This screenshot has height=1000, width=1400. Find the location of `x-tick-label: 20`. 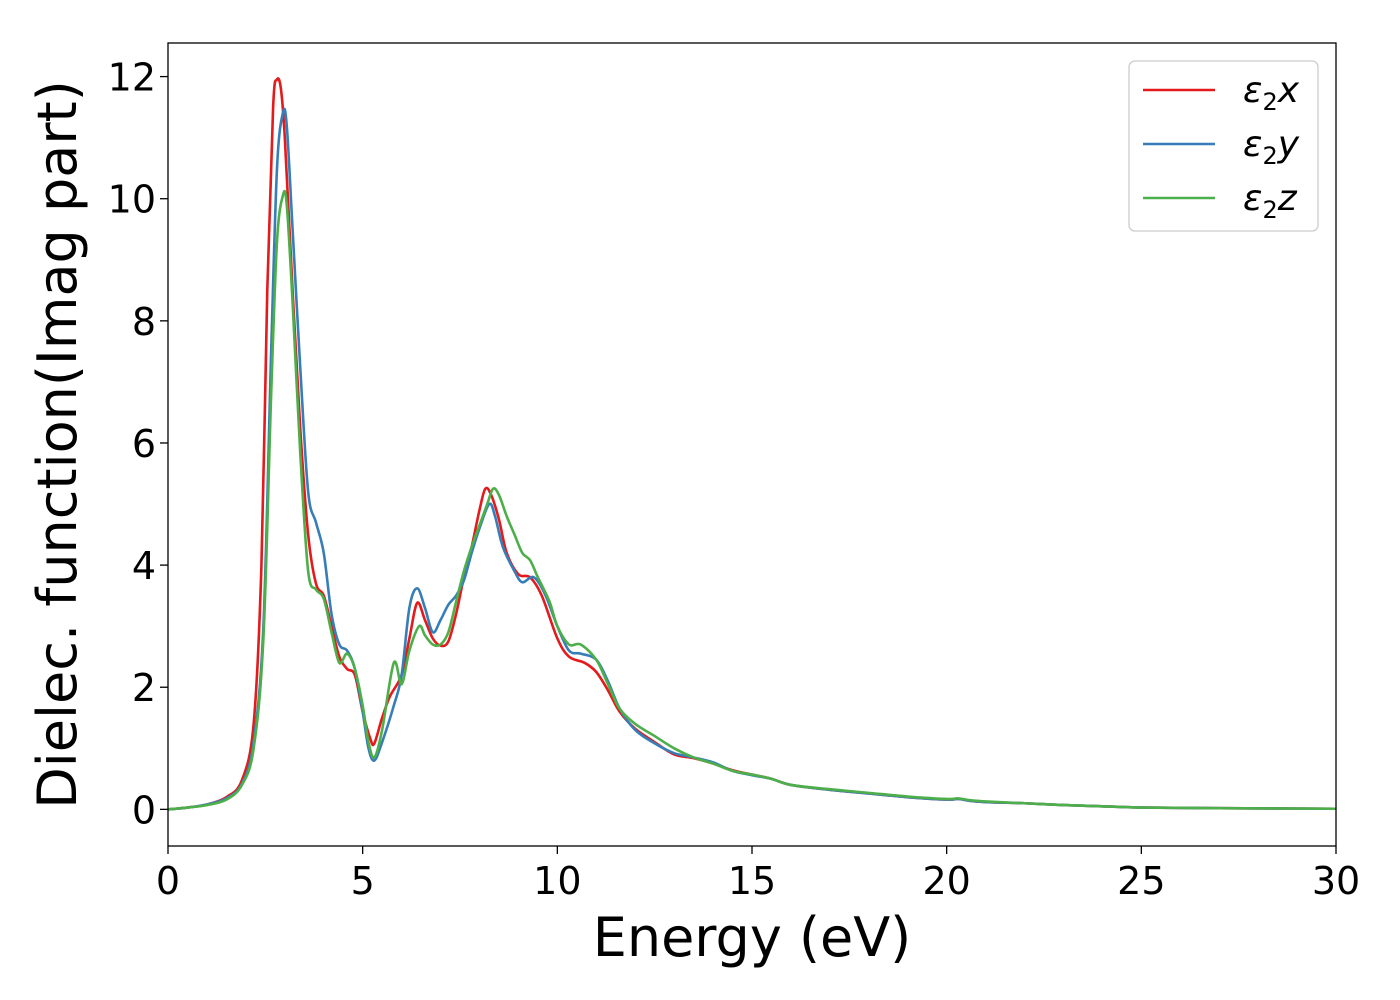

x-tick-label: 20 is located at coordinates (946, 881).